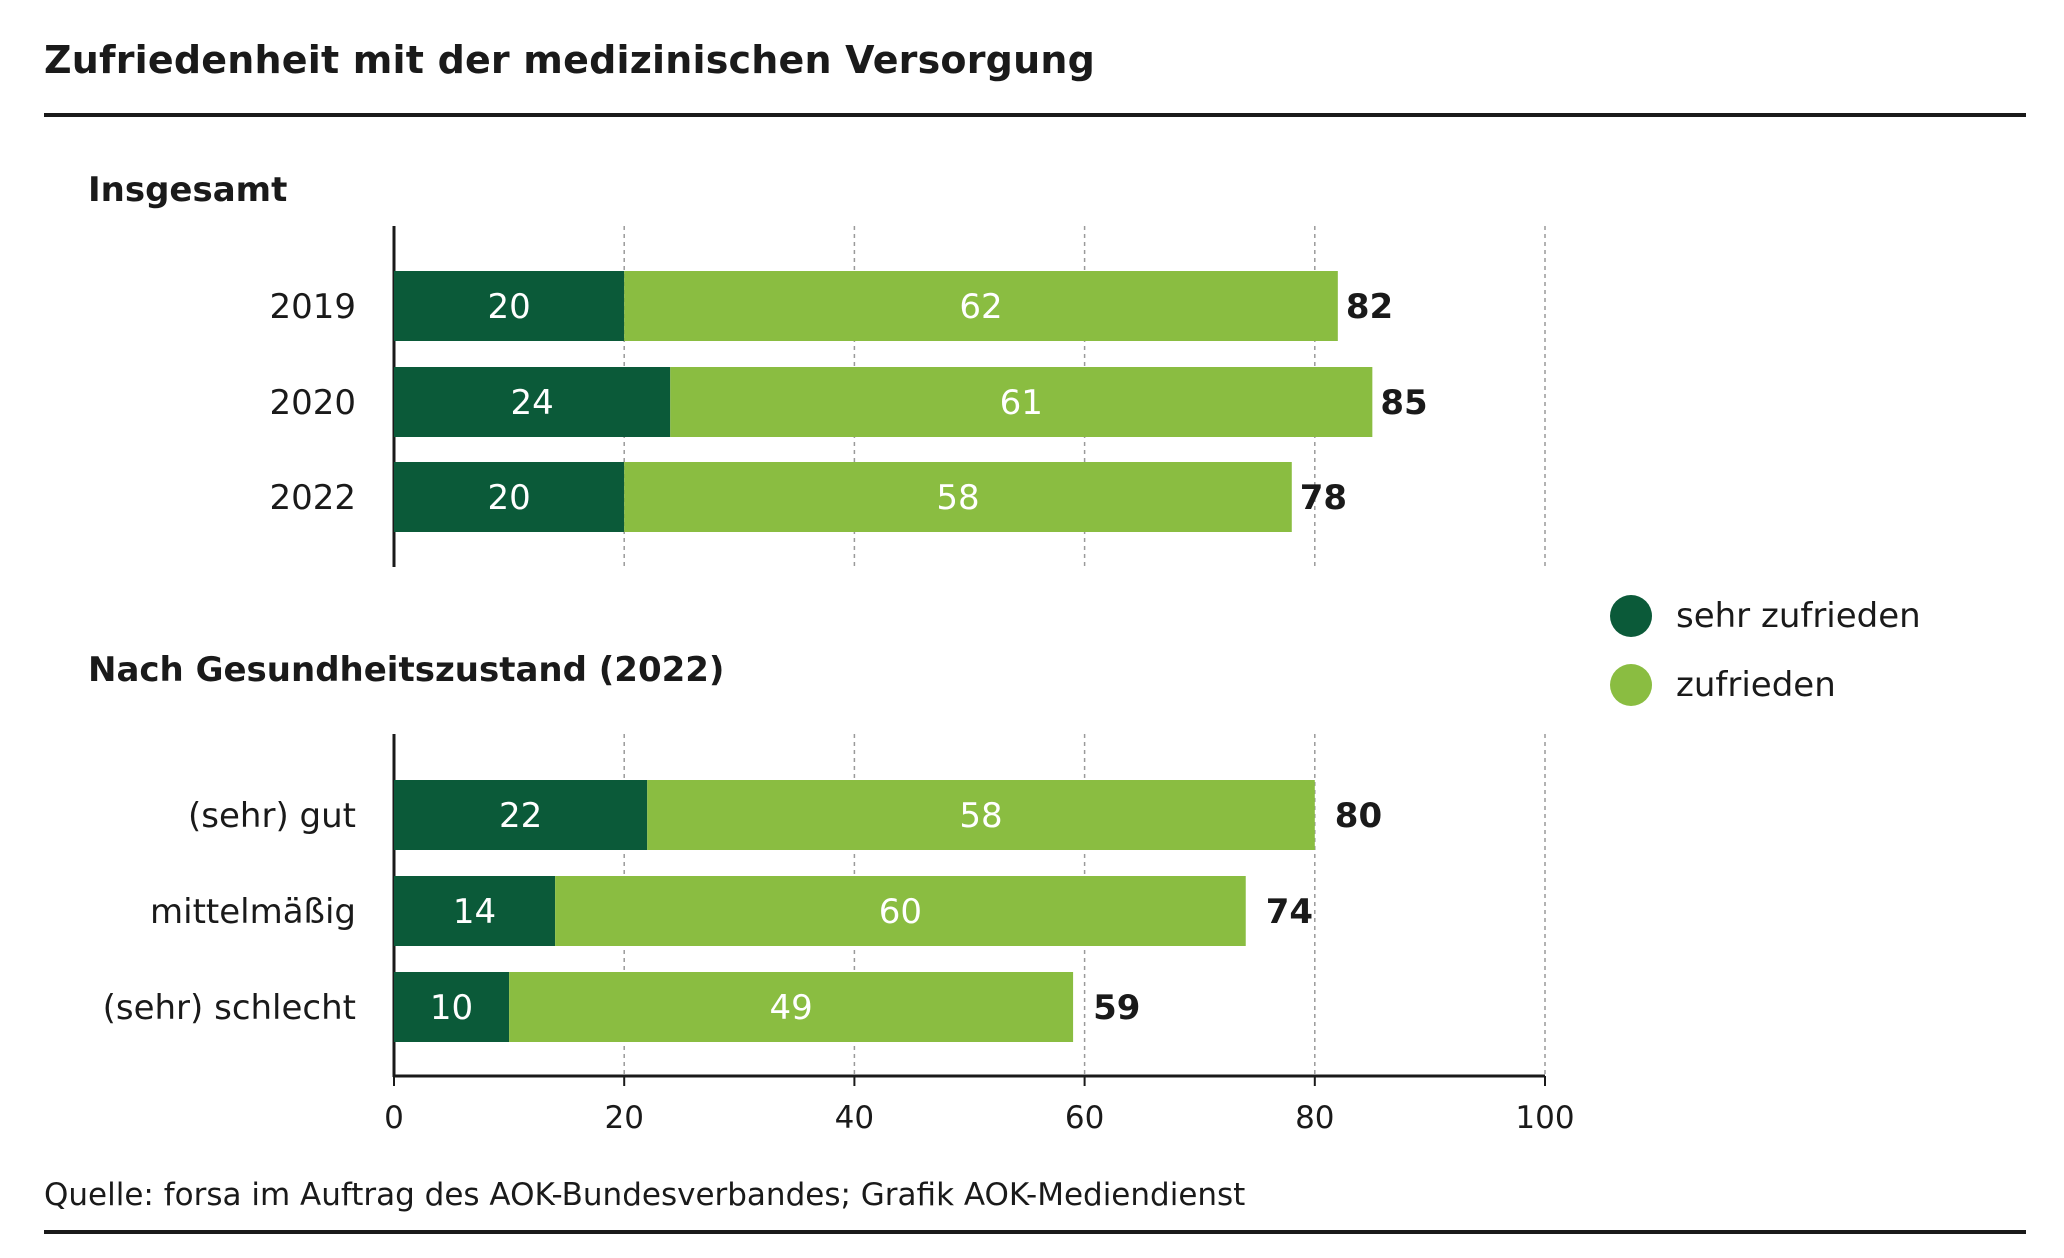  What do you see at coordinates (312, 403) in the screenshot?
I see `category-label: 2020` at bounding box center [312, 403].